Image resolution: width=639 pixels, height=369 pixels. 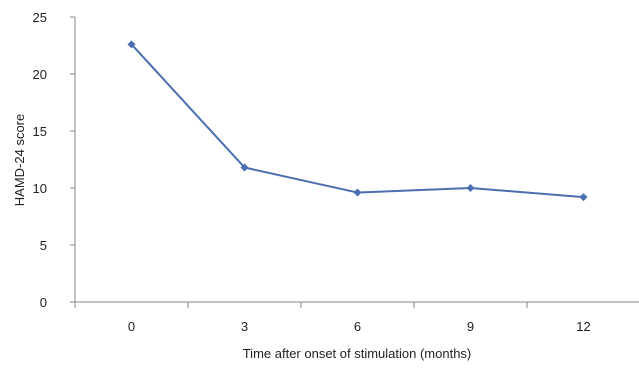 What do you see at coordinates (43, 302) in the screenshot?
I see `y-tick-label: 0` at bounding box center [43, 302].